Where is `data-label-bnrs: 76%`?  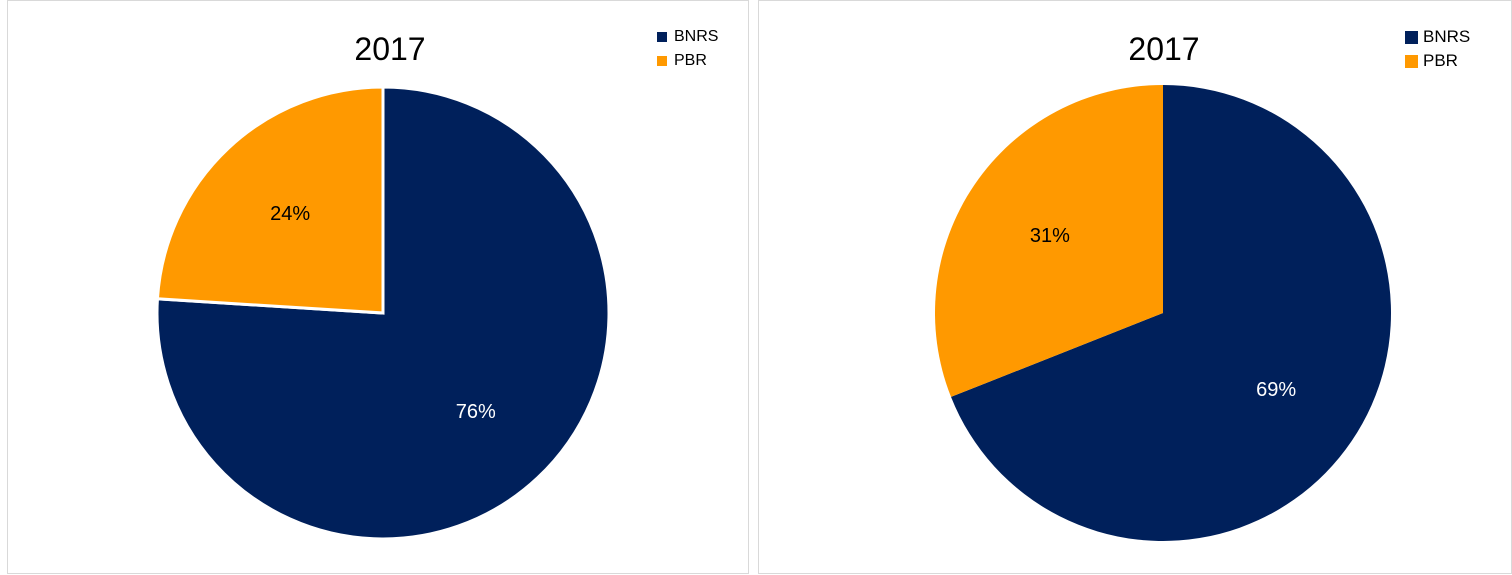 data-label-bnrs: 76% is located at coordinates (476, 412).